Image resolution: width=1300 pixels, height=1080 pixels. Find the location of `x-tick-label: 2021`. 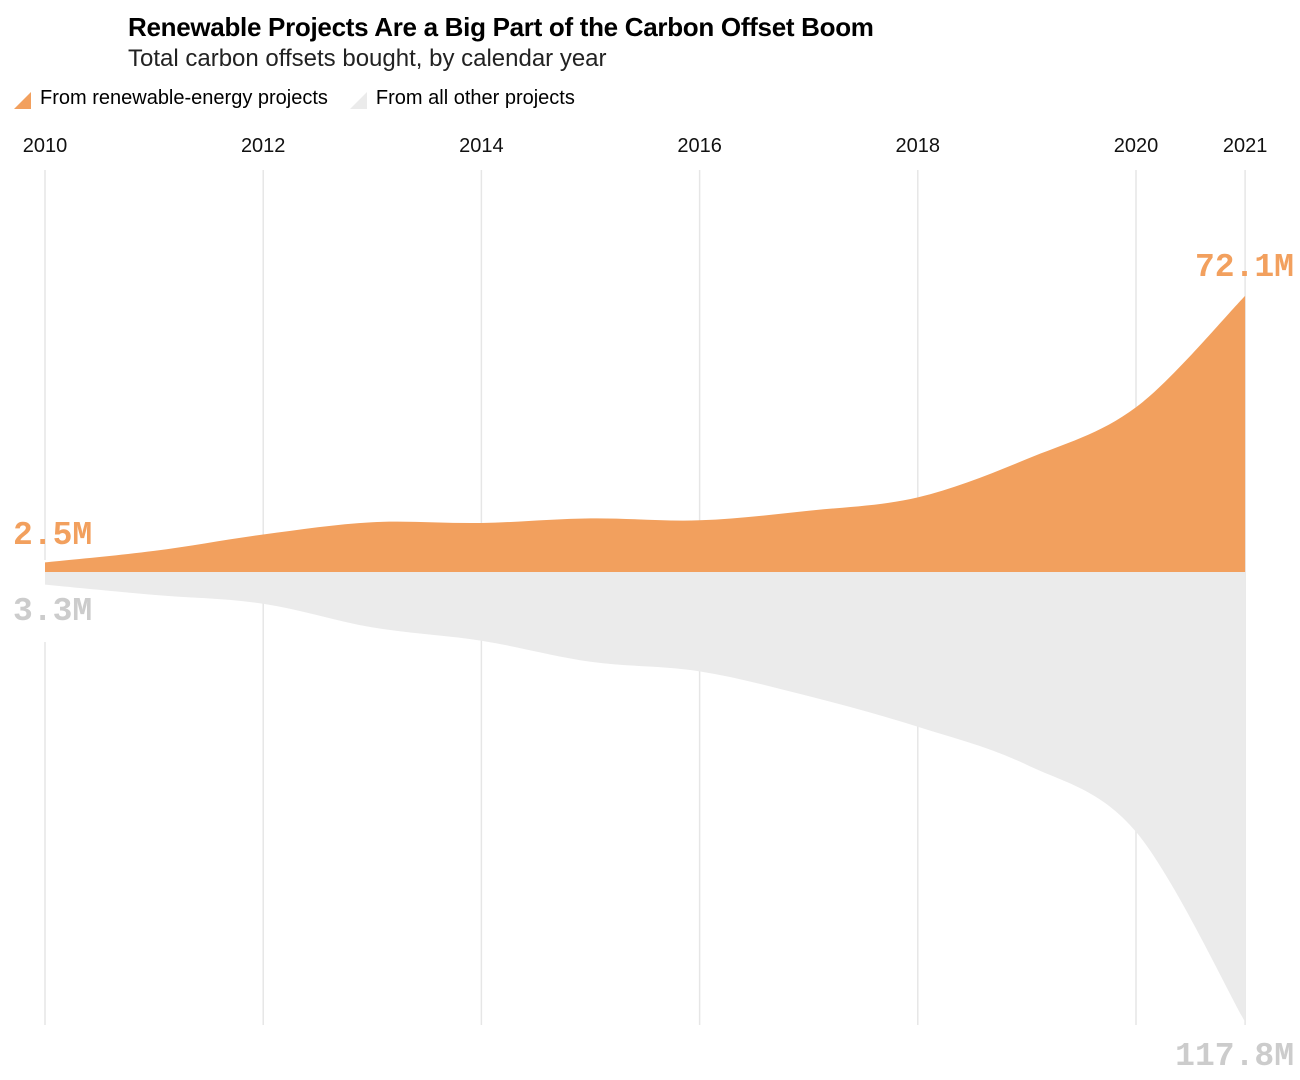

x-tick-label: 2021 is located at coordinates (1245, 146).